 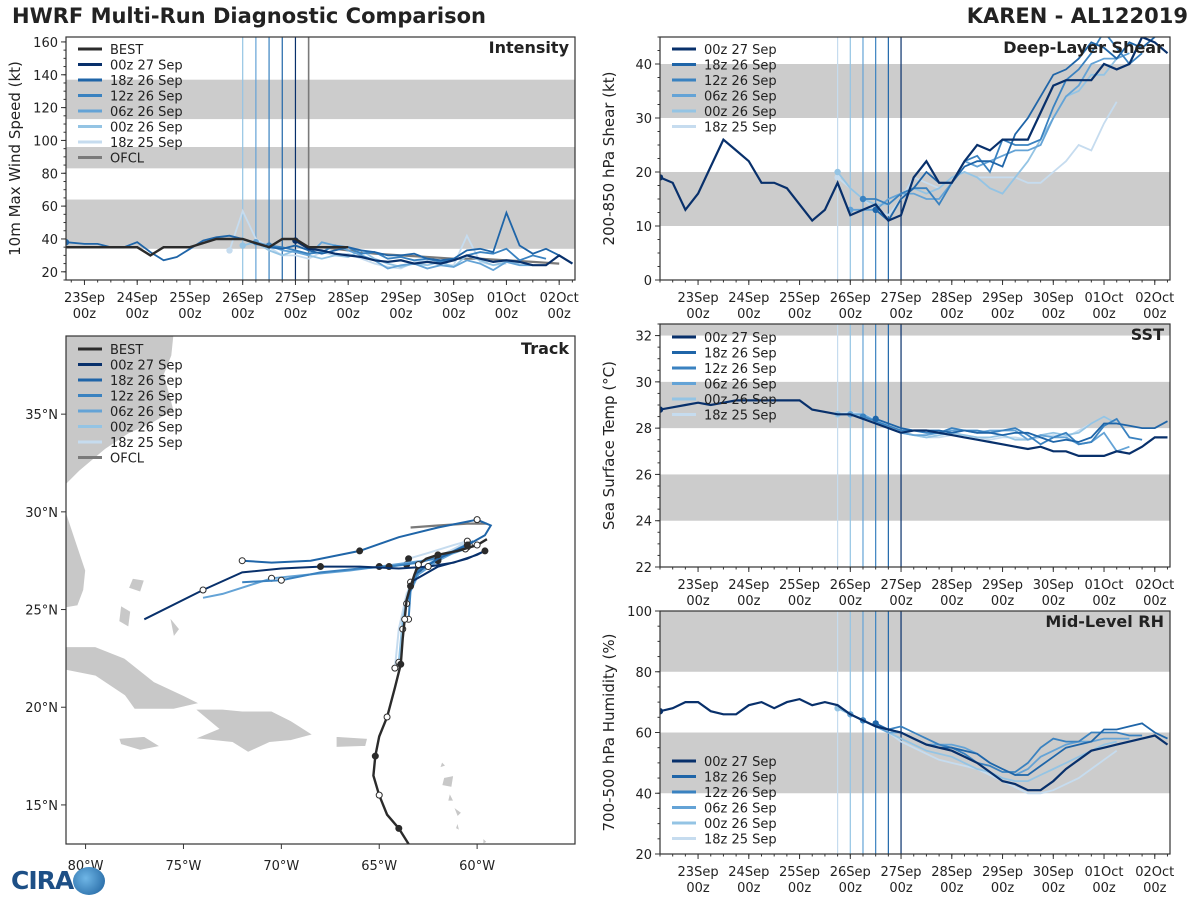 I want to click on y-tick-label: 30, so click(x=643, y=383).